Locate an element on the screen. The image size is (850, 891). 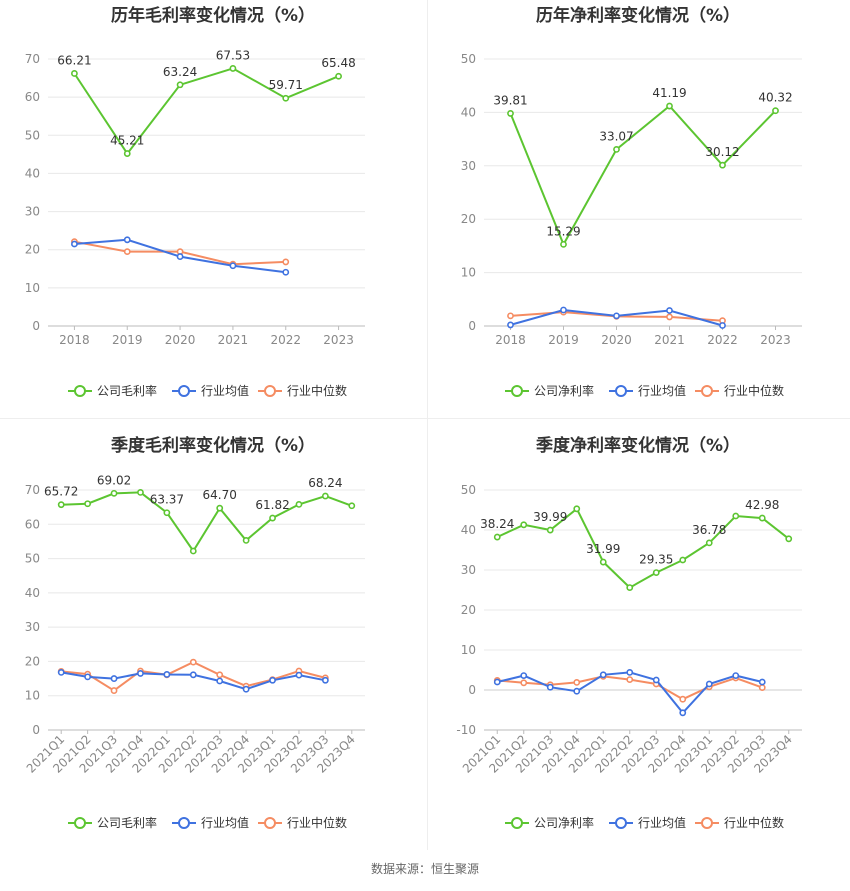
y-tick-label: 60 is located at coordinates (32, 97).